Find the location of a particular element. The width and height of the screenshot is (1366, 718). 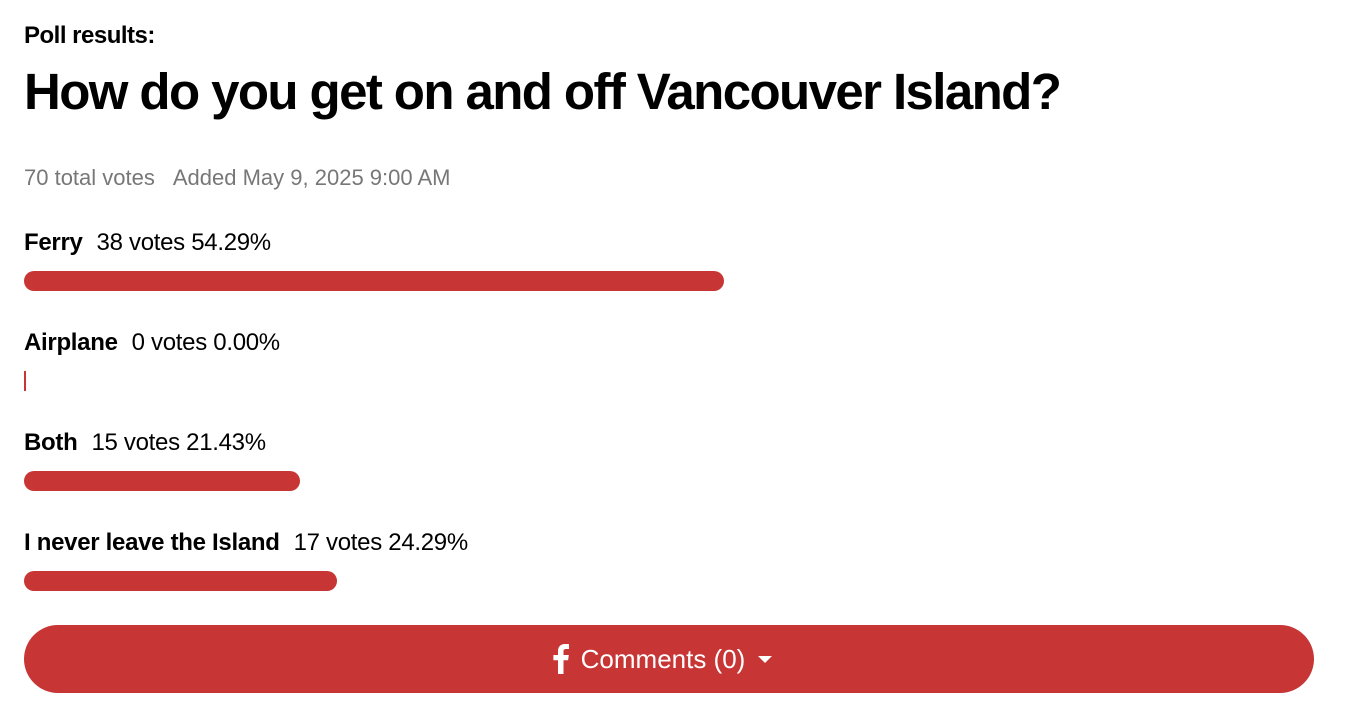

facebook-icon is located at coordinates (561, 659).